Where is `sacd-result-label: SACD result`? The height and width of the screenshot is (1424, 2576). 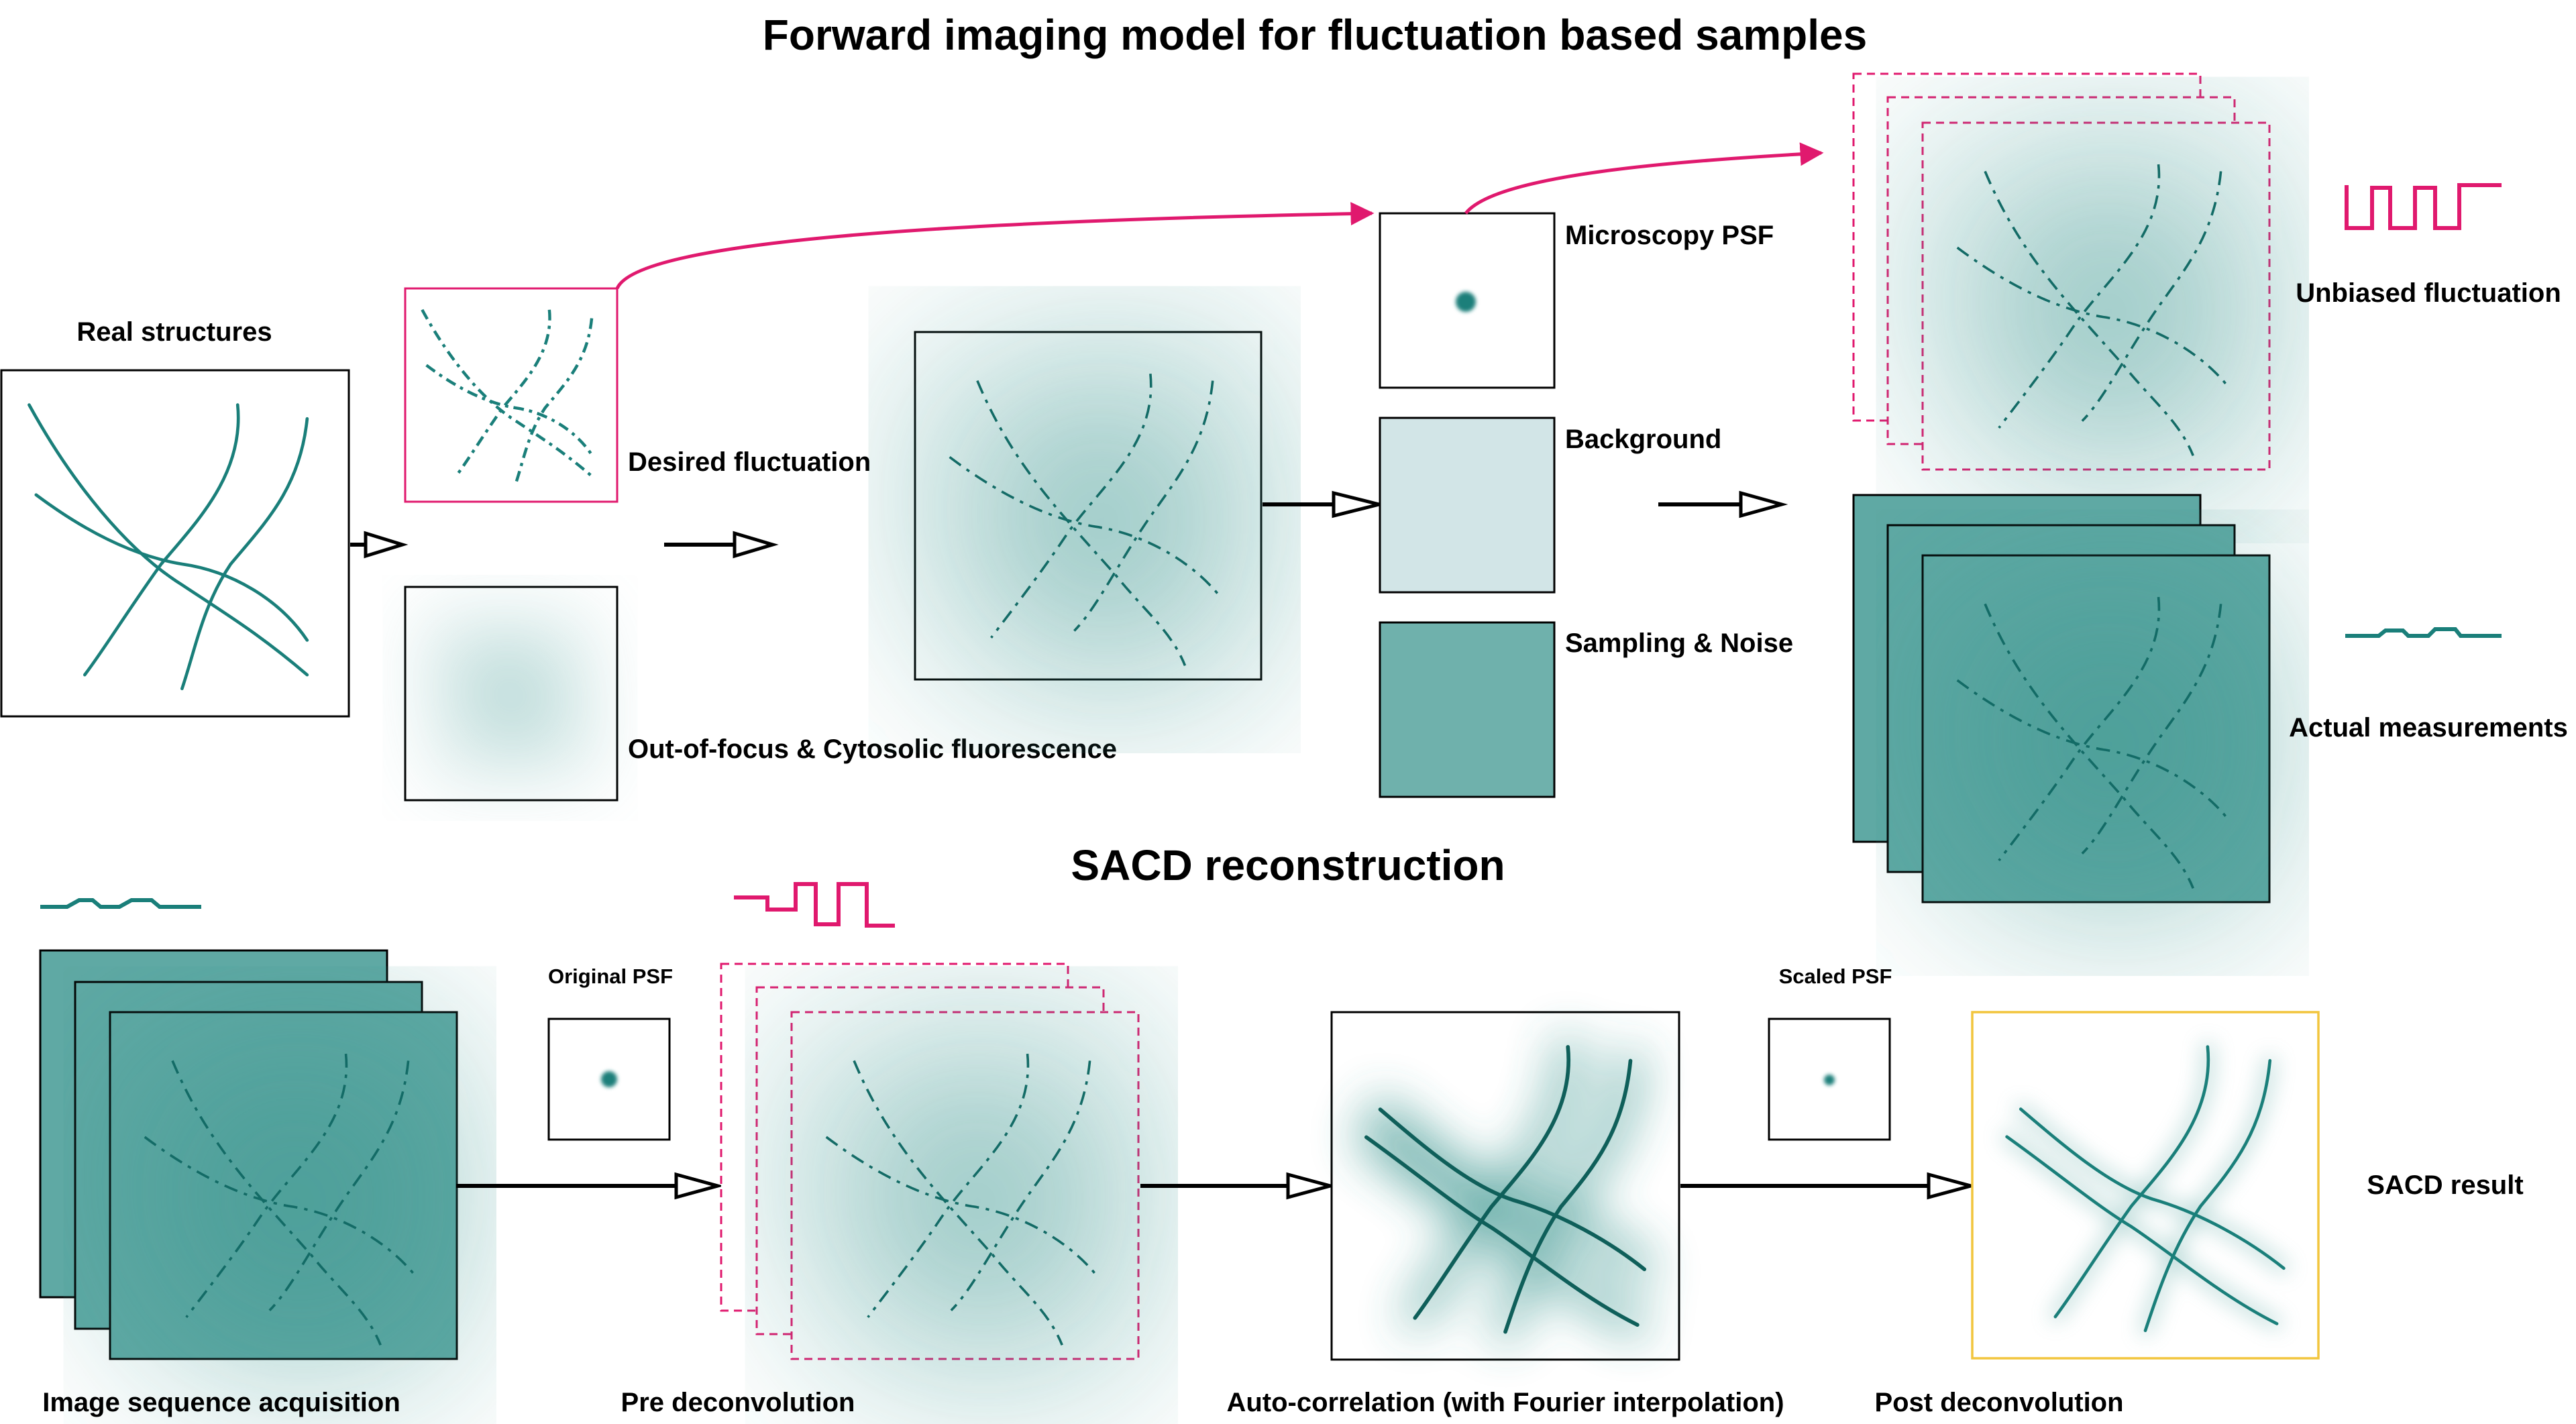
sacd-result-label: SACD result is located at coordinates (2445, 1185).